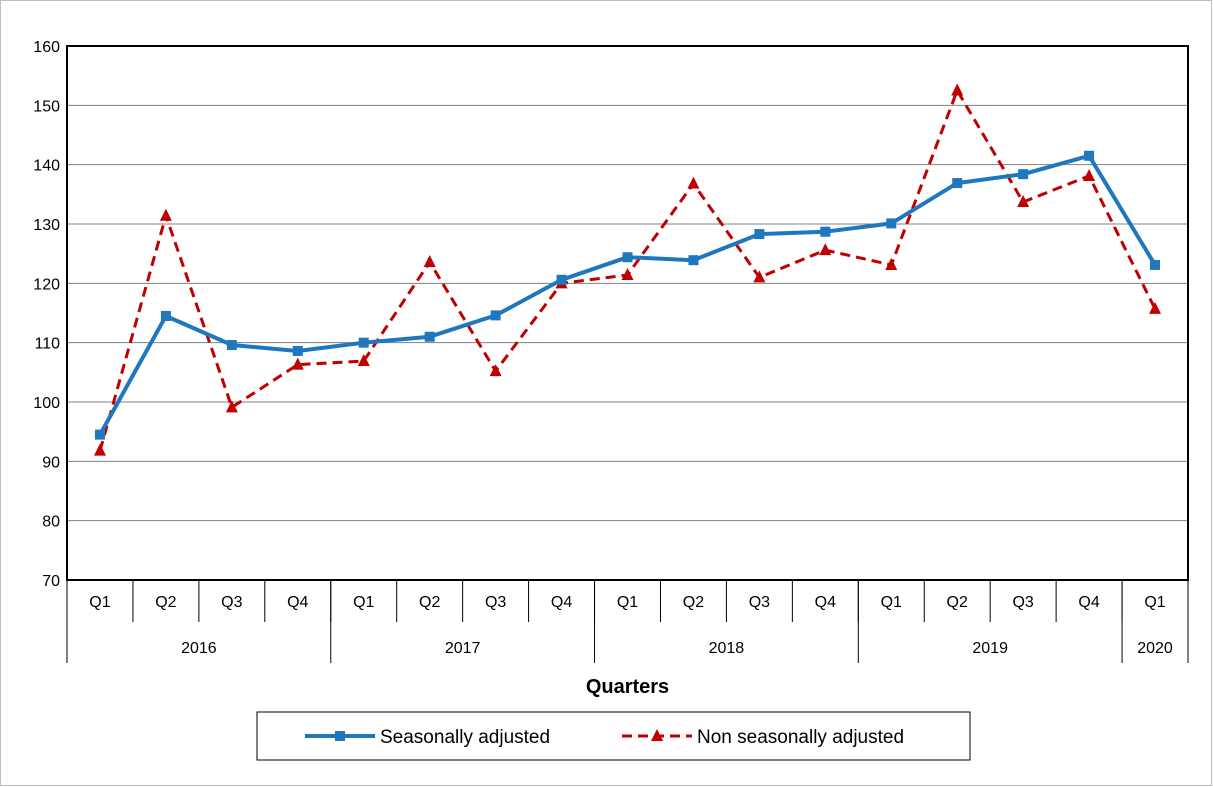  What do you see at coordinates (46, 314) in the screenshot?
I see `y-axis-tick-labels: 70 80 90 100 110 120 130 140 150 160` at bounding box center [46, 314].